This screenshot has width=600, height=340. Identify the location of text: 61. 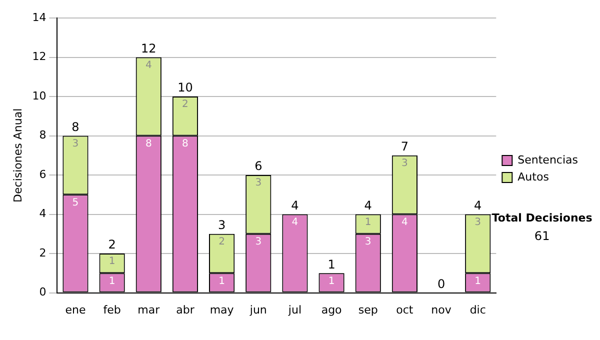
(542, 236).